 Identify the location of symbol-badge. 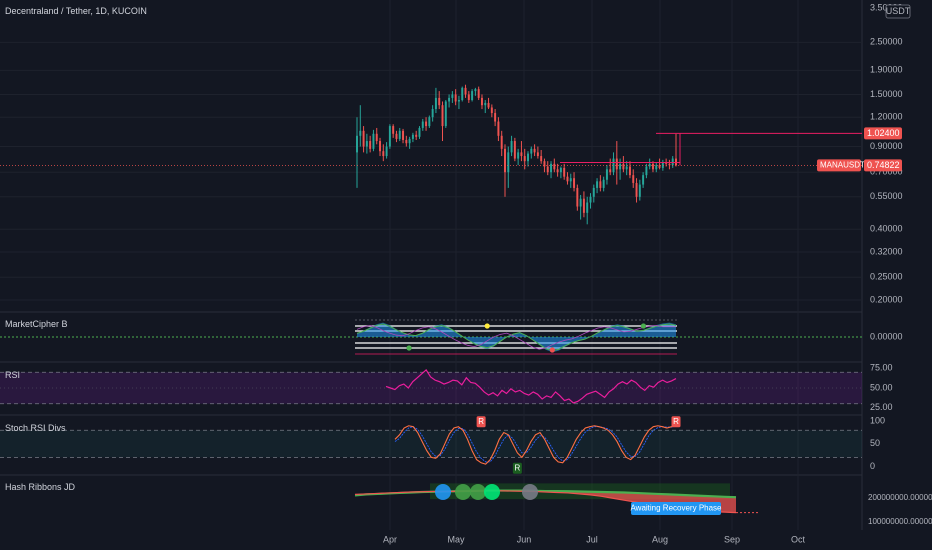
(839, 165).